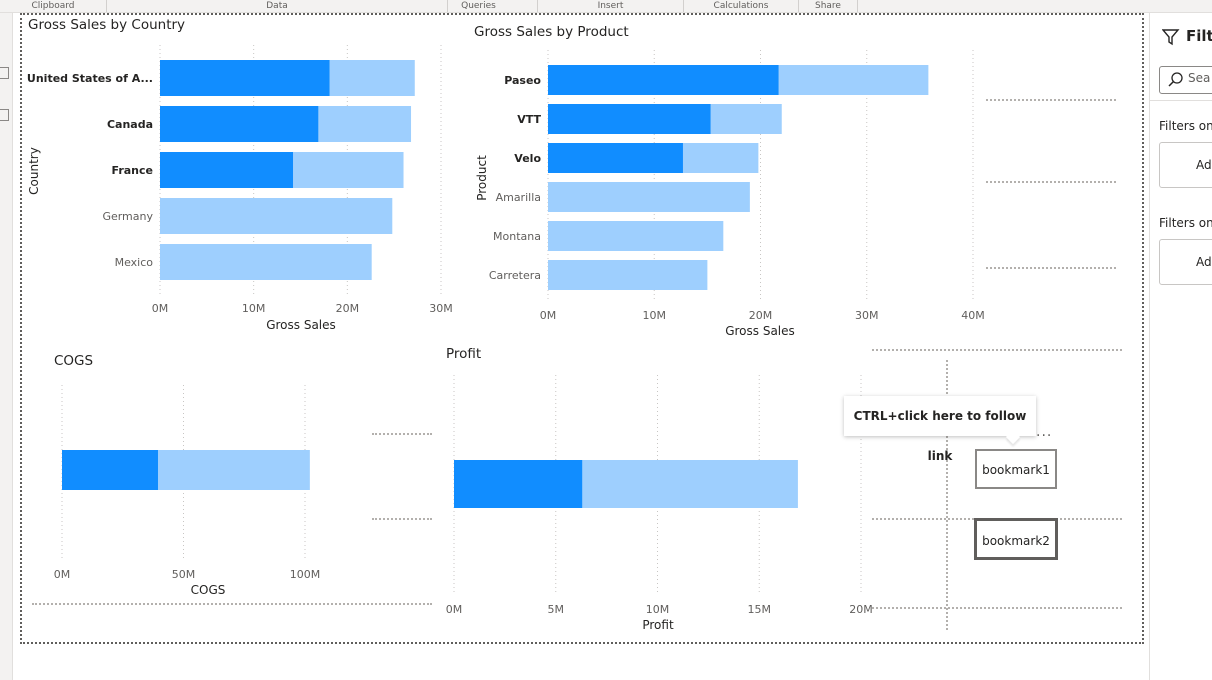 This screenshot has height=680, width=1212. What do you see at coordinates (556, 609) in the screenshot?
I see `x-tick-label: 5M` at bounding box center [556, 609].